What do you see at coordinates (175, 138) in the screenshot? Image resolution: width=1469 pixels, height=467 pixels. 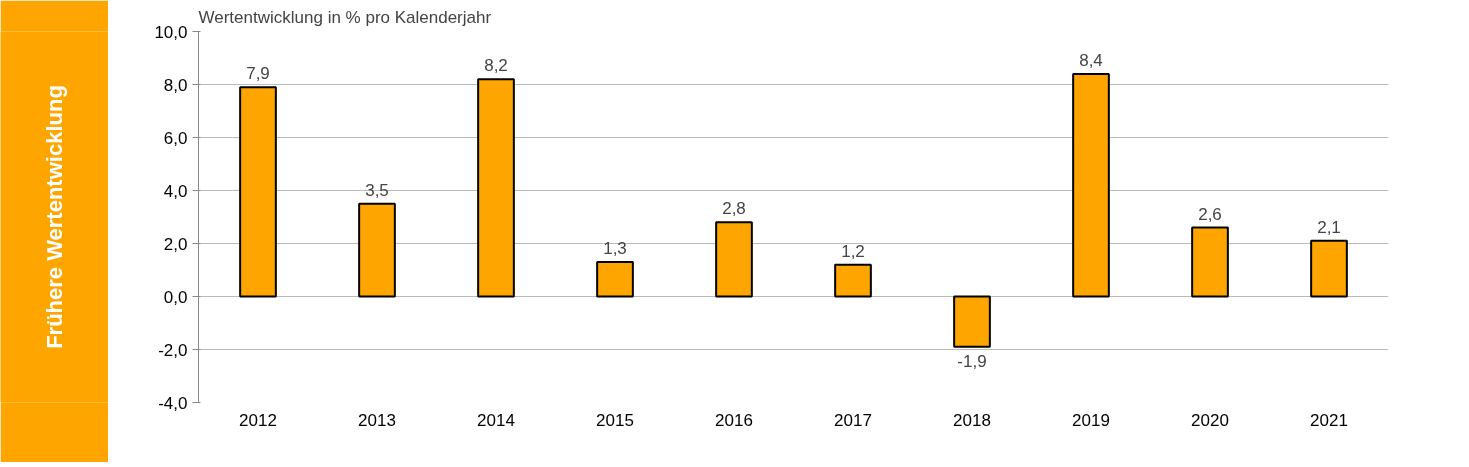 I see `y-tick-label: 6,0` at bounding box center [175, 138].